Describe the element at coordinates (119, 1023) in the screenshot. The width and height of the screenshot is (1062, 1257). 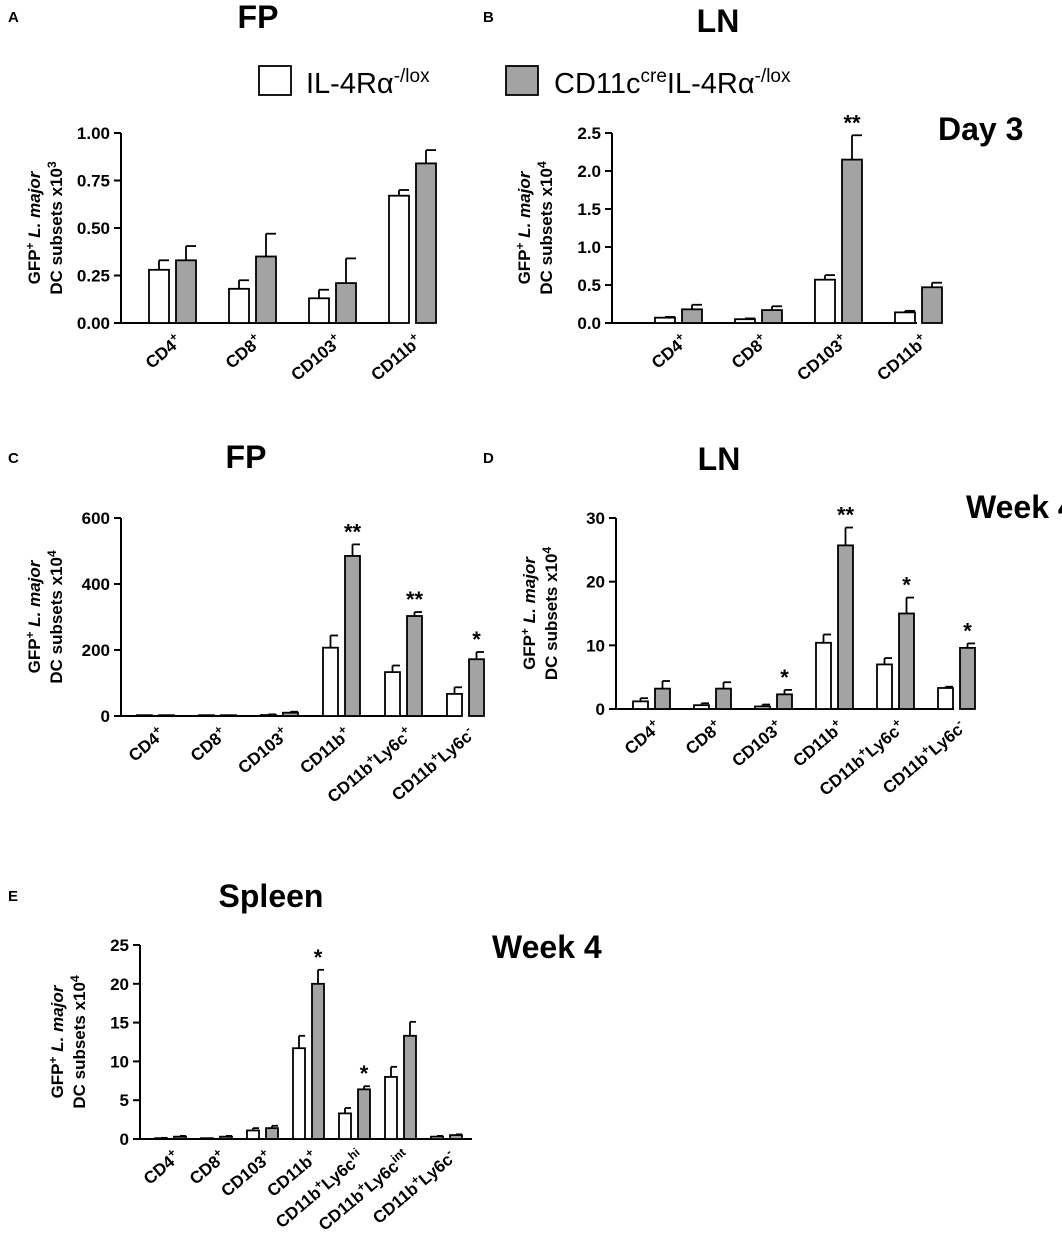
I see `y-tick-label: 15` at that location.